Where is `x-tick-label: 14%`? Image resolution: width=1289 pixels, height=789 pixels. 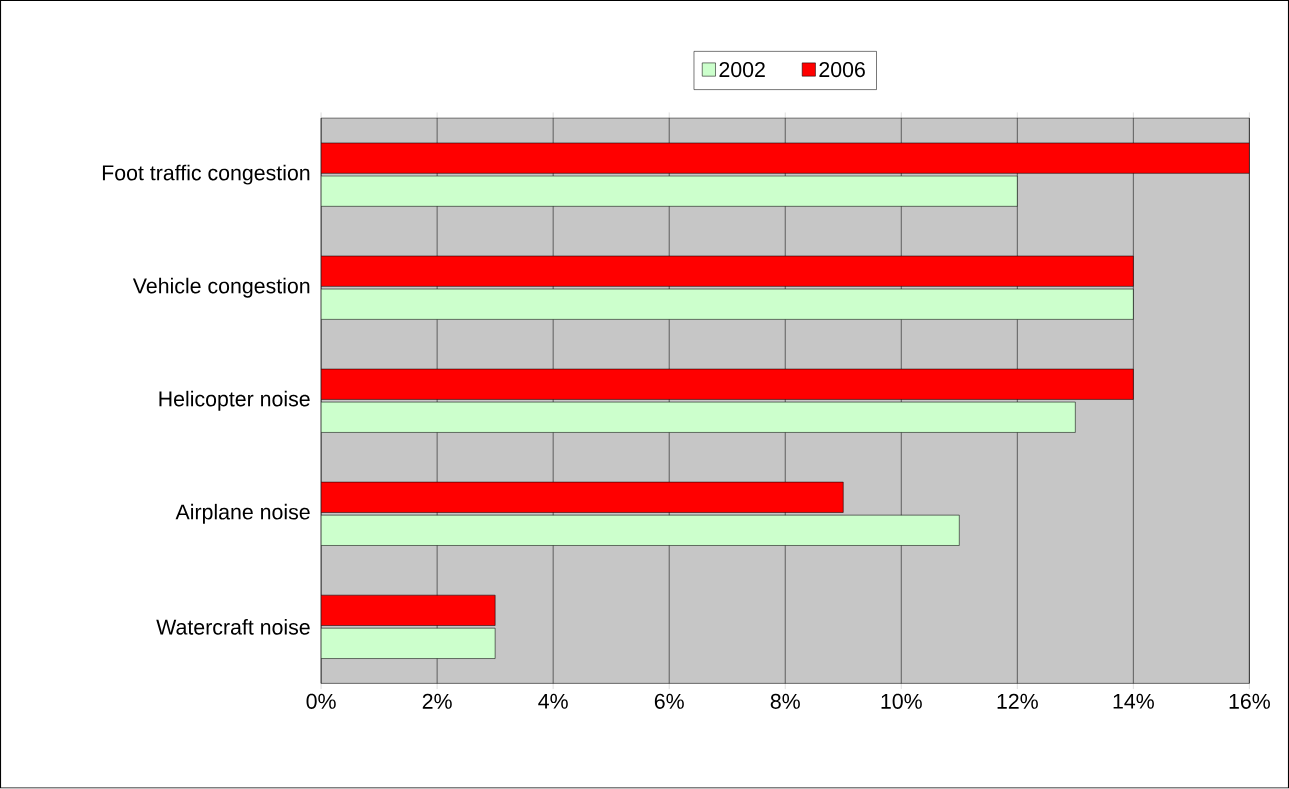
x-tick-label: 14% is located at coordinates (1133, 701).